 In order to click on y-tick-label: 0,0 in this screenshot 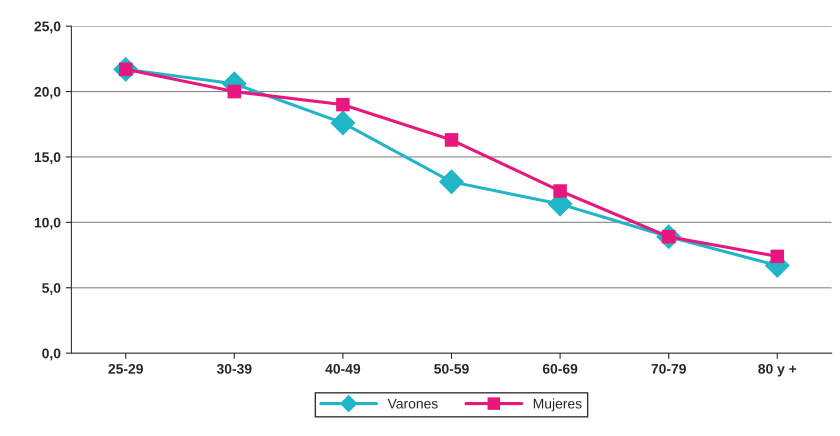, I will do `click(51, 354)`.